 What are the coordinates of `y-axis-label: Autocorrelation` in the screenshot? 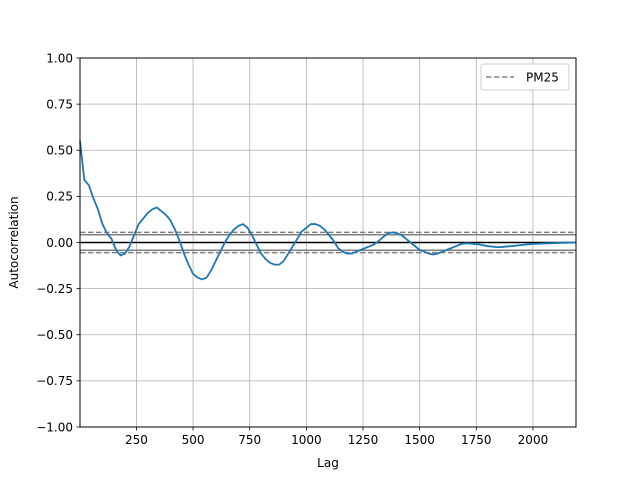 It's located at (14, 242).